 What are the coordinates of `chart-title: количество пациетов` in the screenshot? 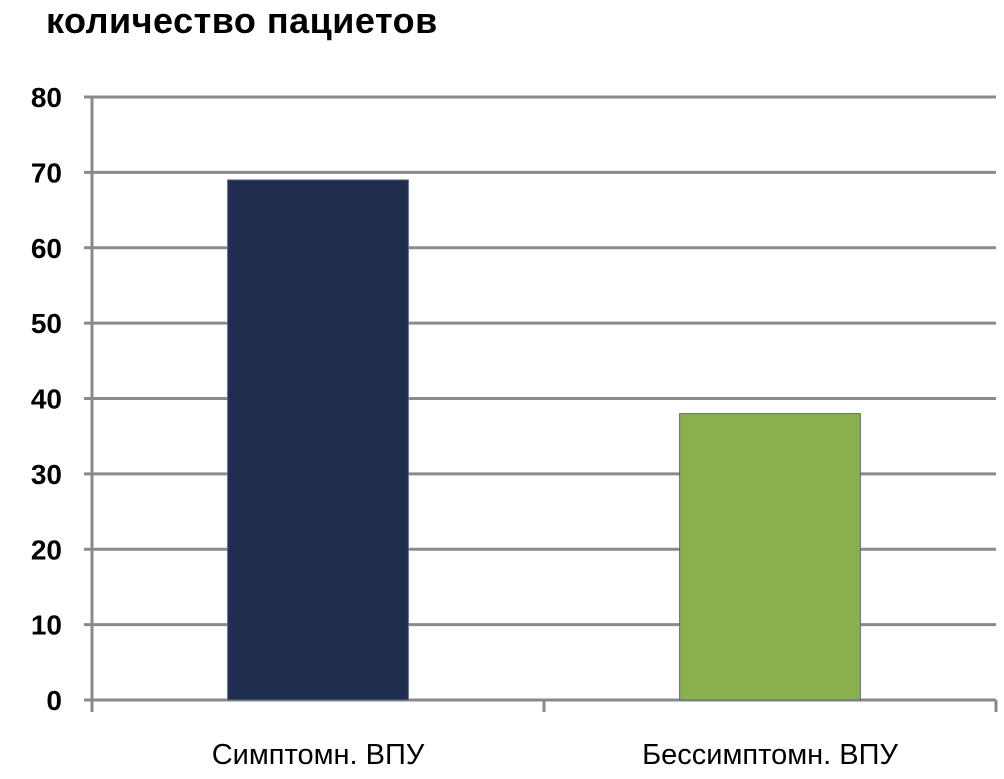 It's located at (242, 20).